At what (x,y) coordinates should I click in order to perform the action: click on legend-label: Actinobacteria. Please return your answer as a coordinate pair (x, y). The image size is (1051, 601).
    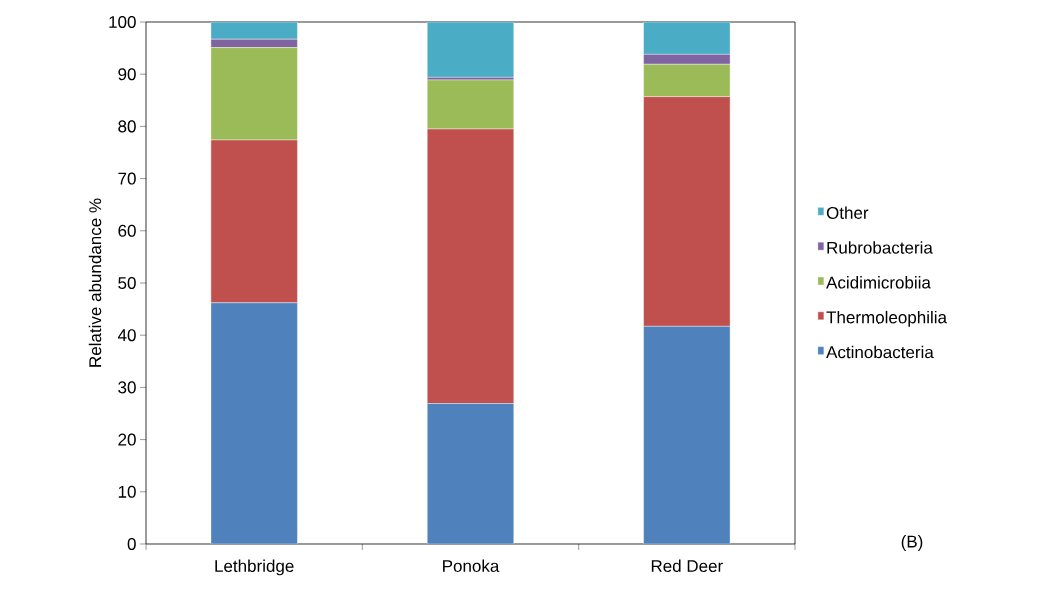
    Looking at the image, I should click on (880, 352).